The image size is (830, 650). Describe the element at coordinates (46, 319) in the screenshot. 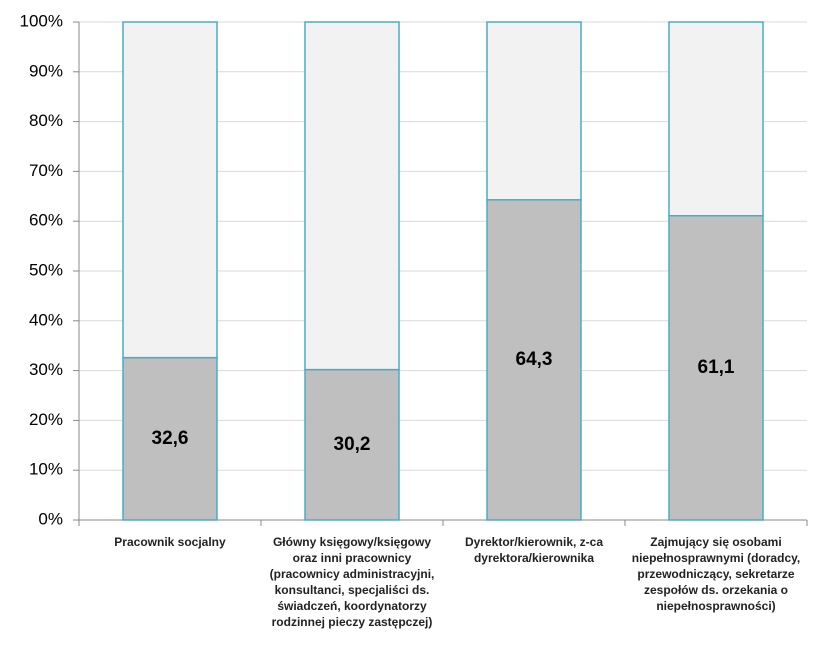

I see `y-tick-label: 40%` at that location.